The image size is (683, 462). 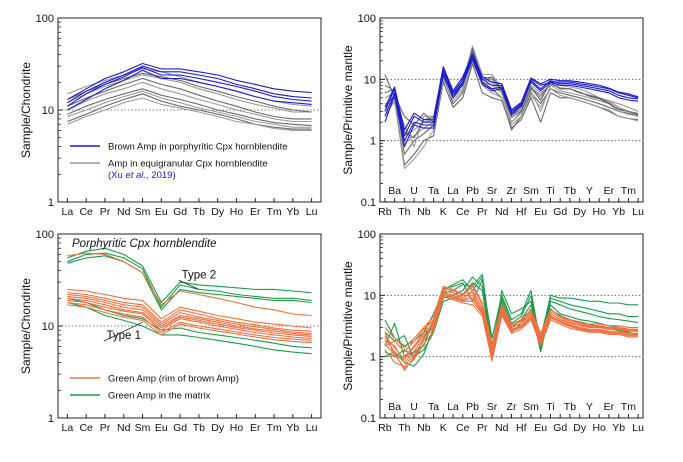 What do you see at coordinates (414, 191) in the screenshot?
I see `x-tick-label: U` at bounding box center [414, 191].